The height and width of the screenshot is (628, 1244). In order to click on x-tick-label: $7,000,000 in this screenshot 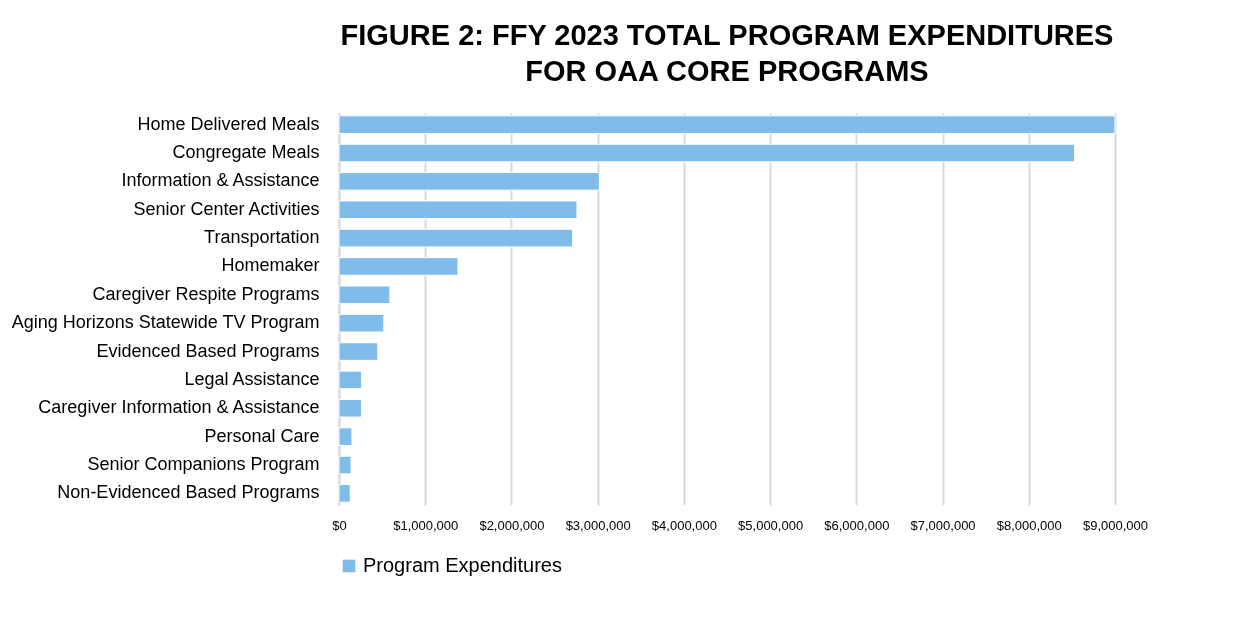, I will do `click(943, 525)`.